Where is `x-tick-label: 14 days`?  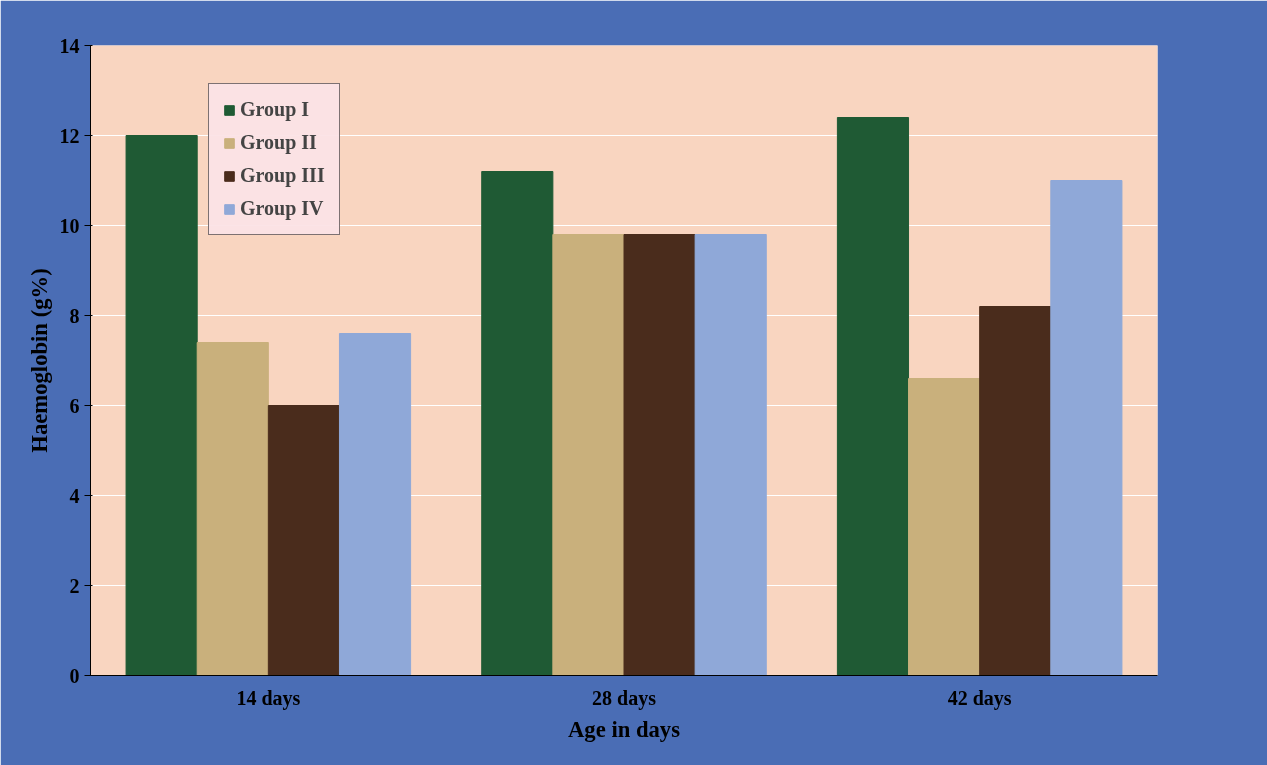 x-tick-label: 14 days is located at coordinates (268, 698).